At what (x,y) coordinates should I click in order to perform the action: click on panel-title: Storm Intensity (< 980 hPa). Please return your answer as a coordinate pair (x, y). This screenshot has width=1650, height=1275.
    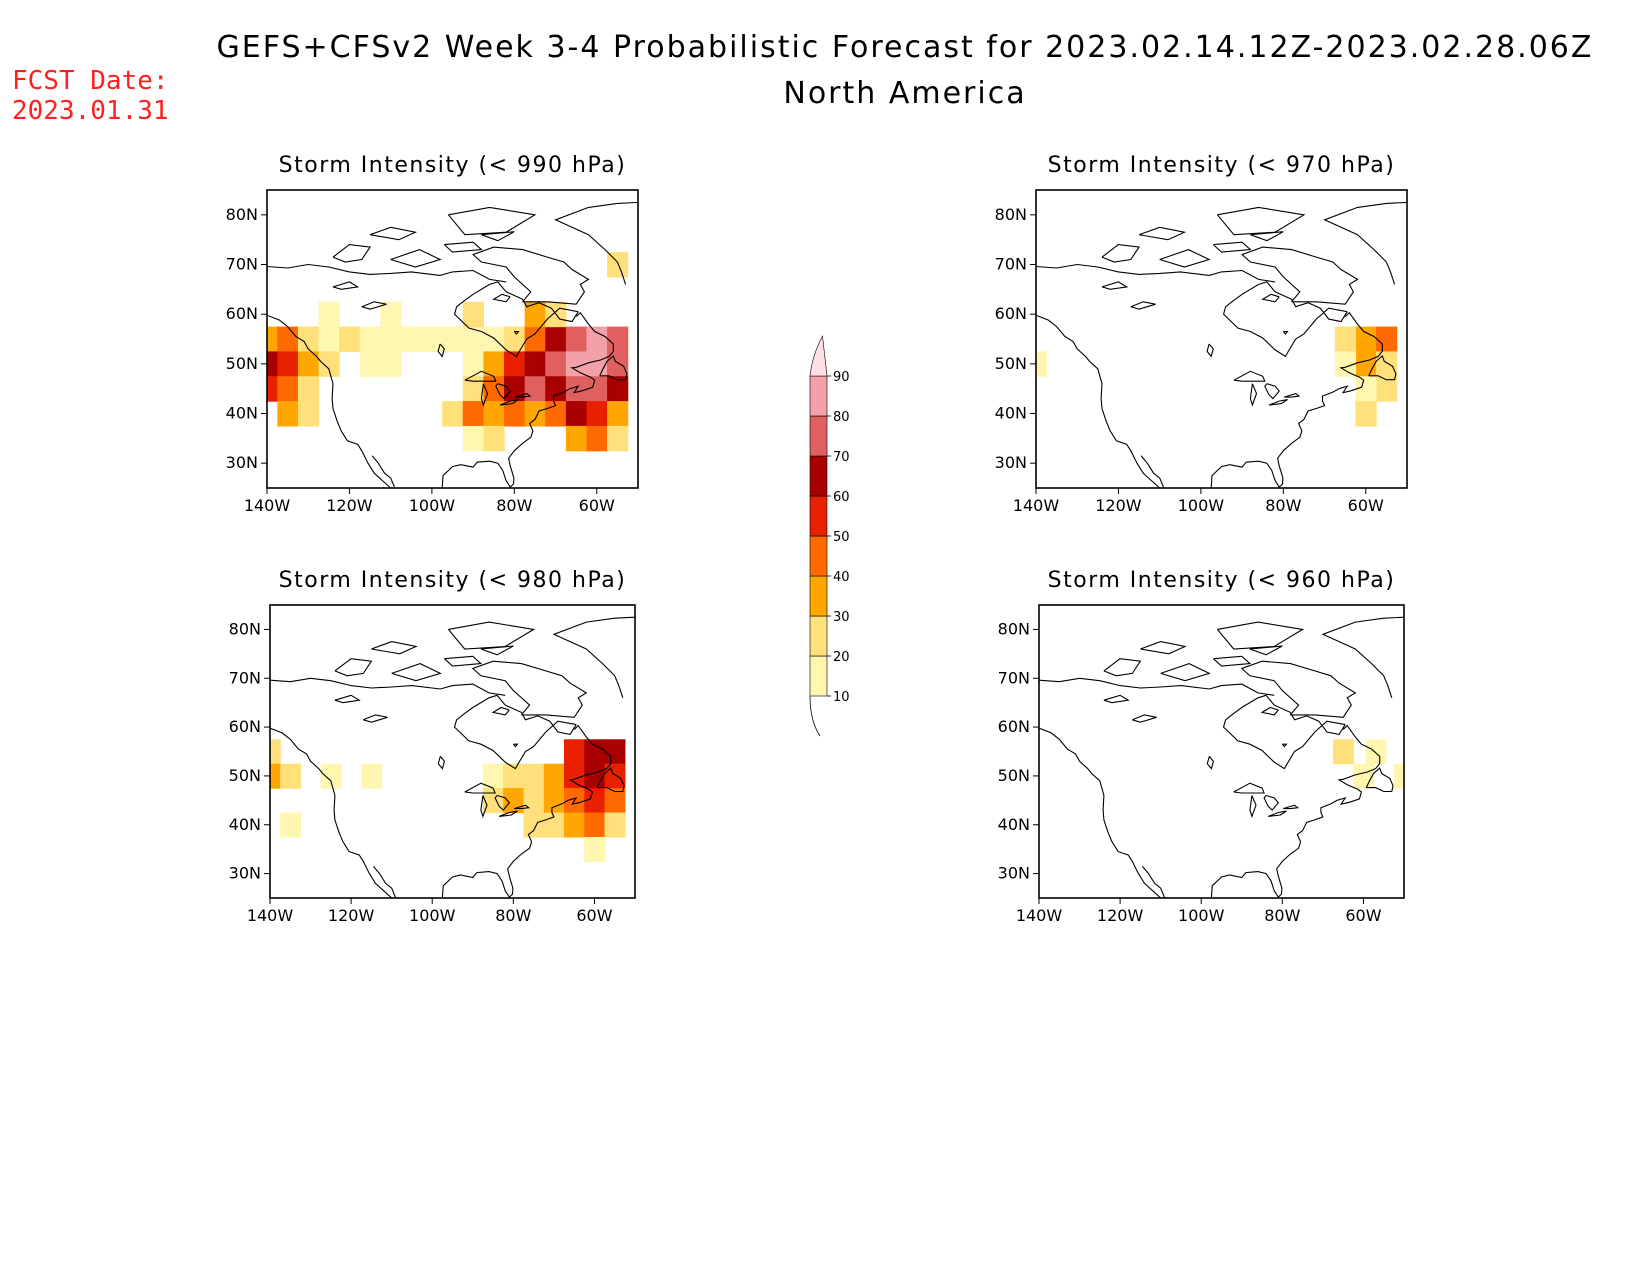
    Looking at the image, I should click on (453, 580).